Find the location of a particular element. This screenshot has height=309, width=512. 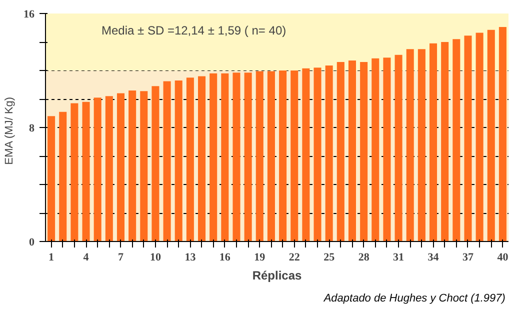

x-tick-label: 1 is located at coordinates (51, 258).